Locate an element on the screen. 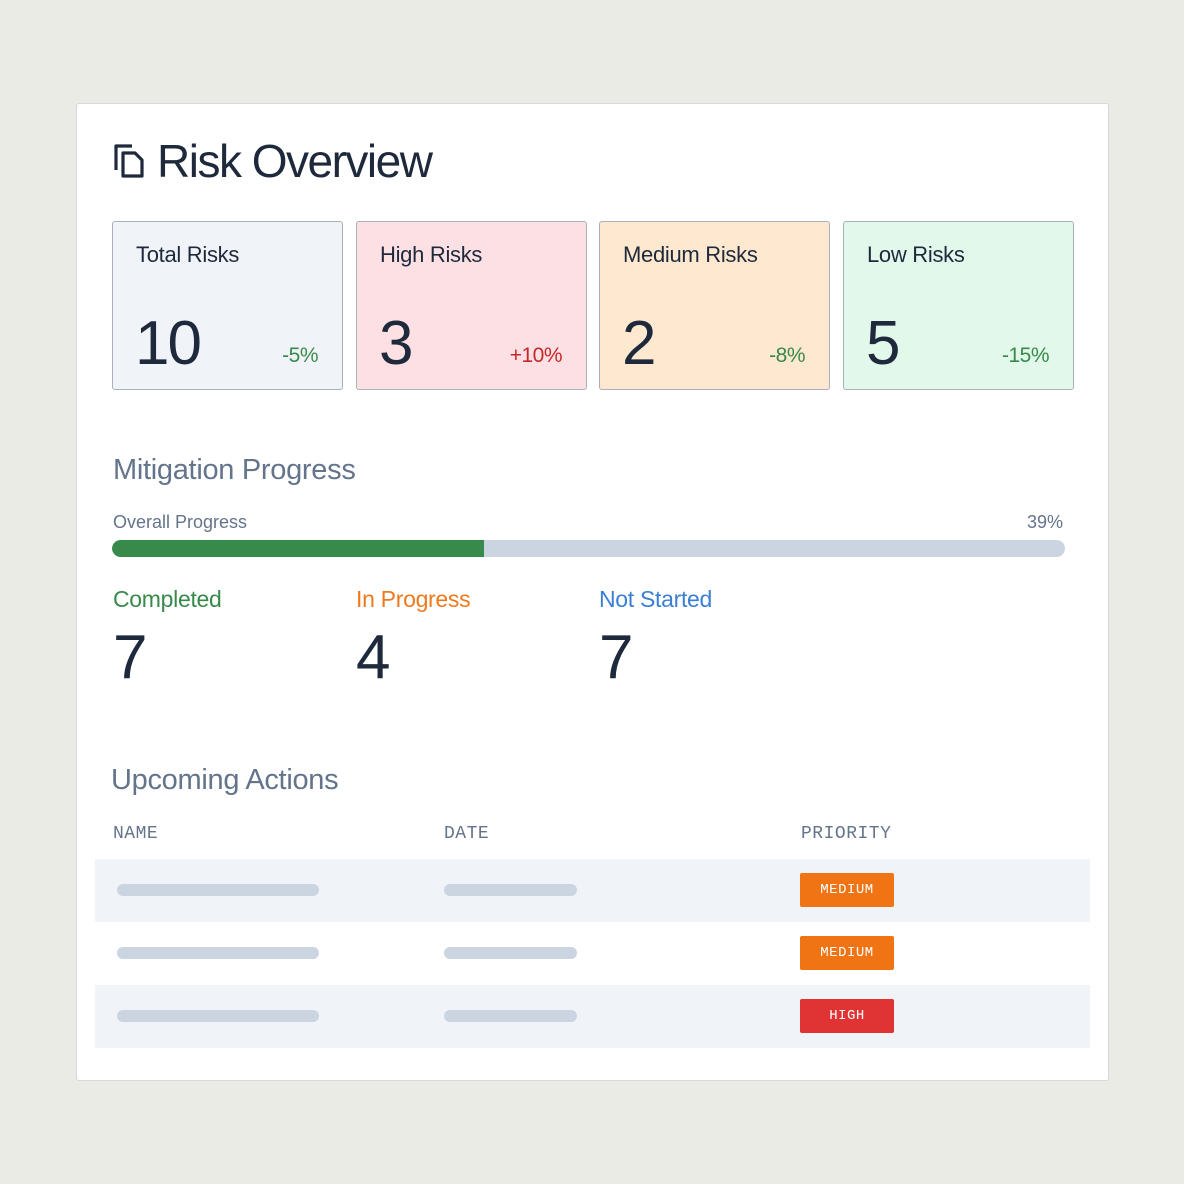 This screenshot has height=1184, width=1184. column-header-priority: PRIORITY is located at coordinates (846, 834).